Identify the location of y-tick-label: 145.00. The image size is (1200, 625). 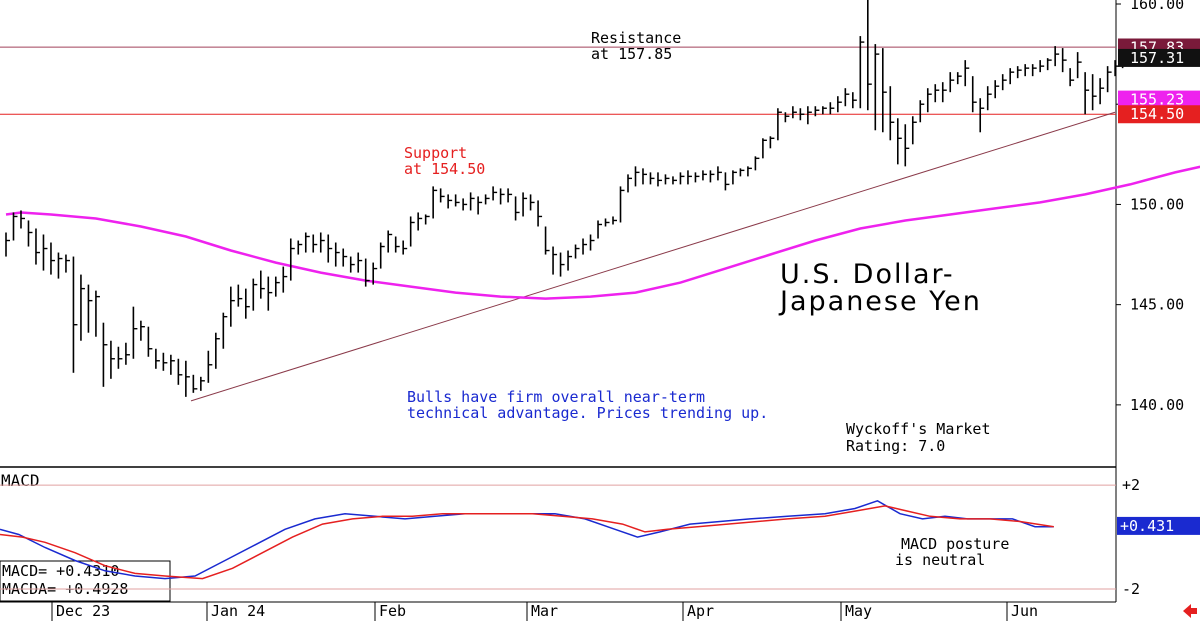
(1157, 305).